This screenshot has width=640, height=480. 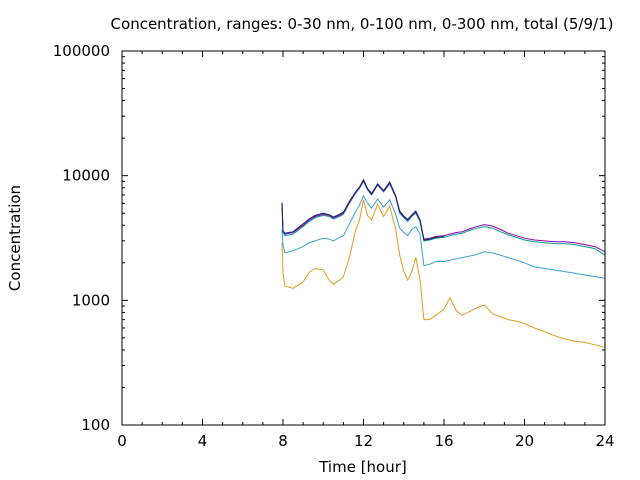 What do you see at coordinates (443, 441) in the screenshot?
I see `x-tick-label: 16` at bounding box center [443, 441].